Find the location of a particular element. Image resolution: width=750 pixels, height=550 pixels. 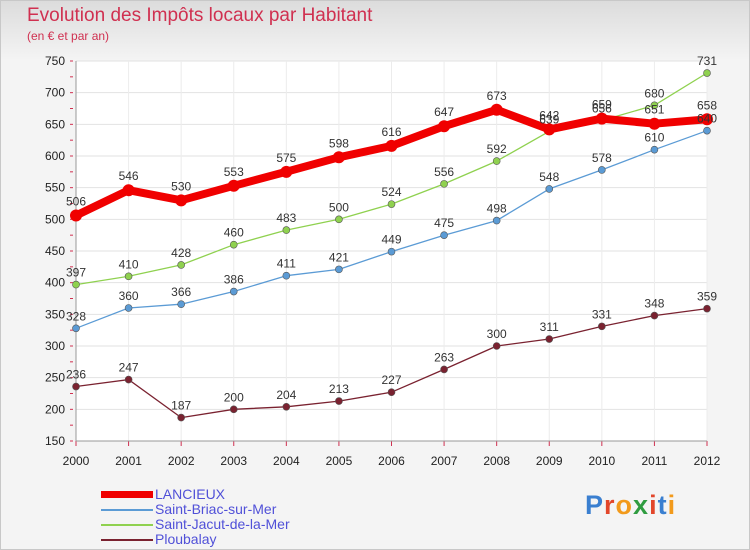

data-label-lancieux: 651 is located at coordinates (654, 110).